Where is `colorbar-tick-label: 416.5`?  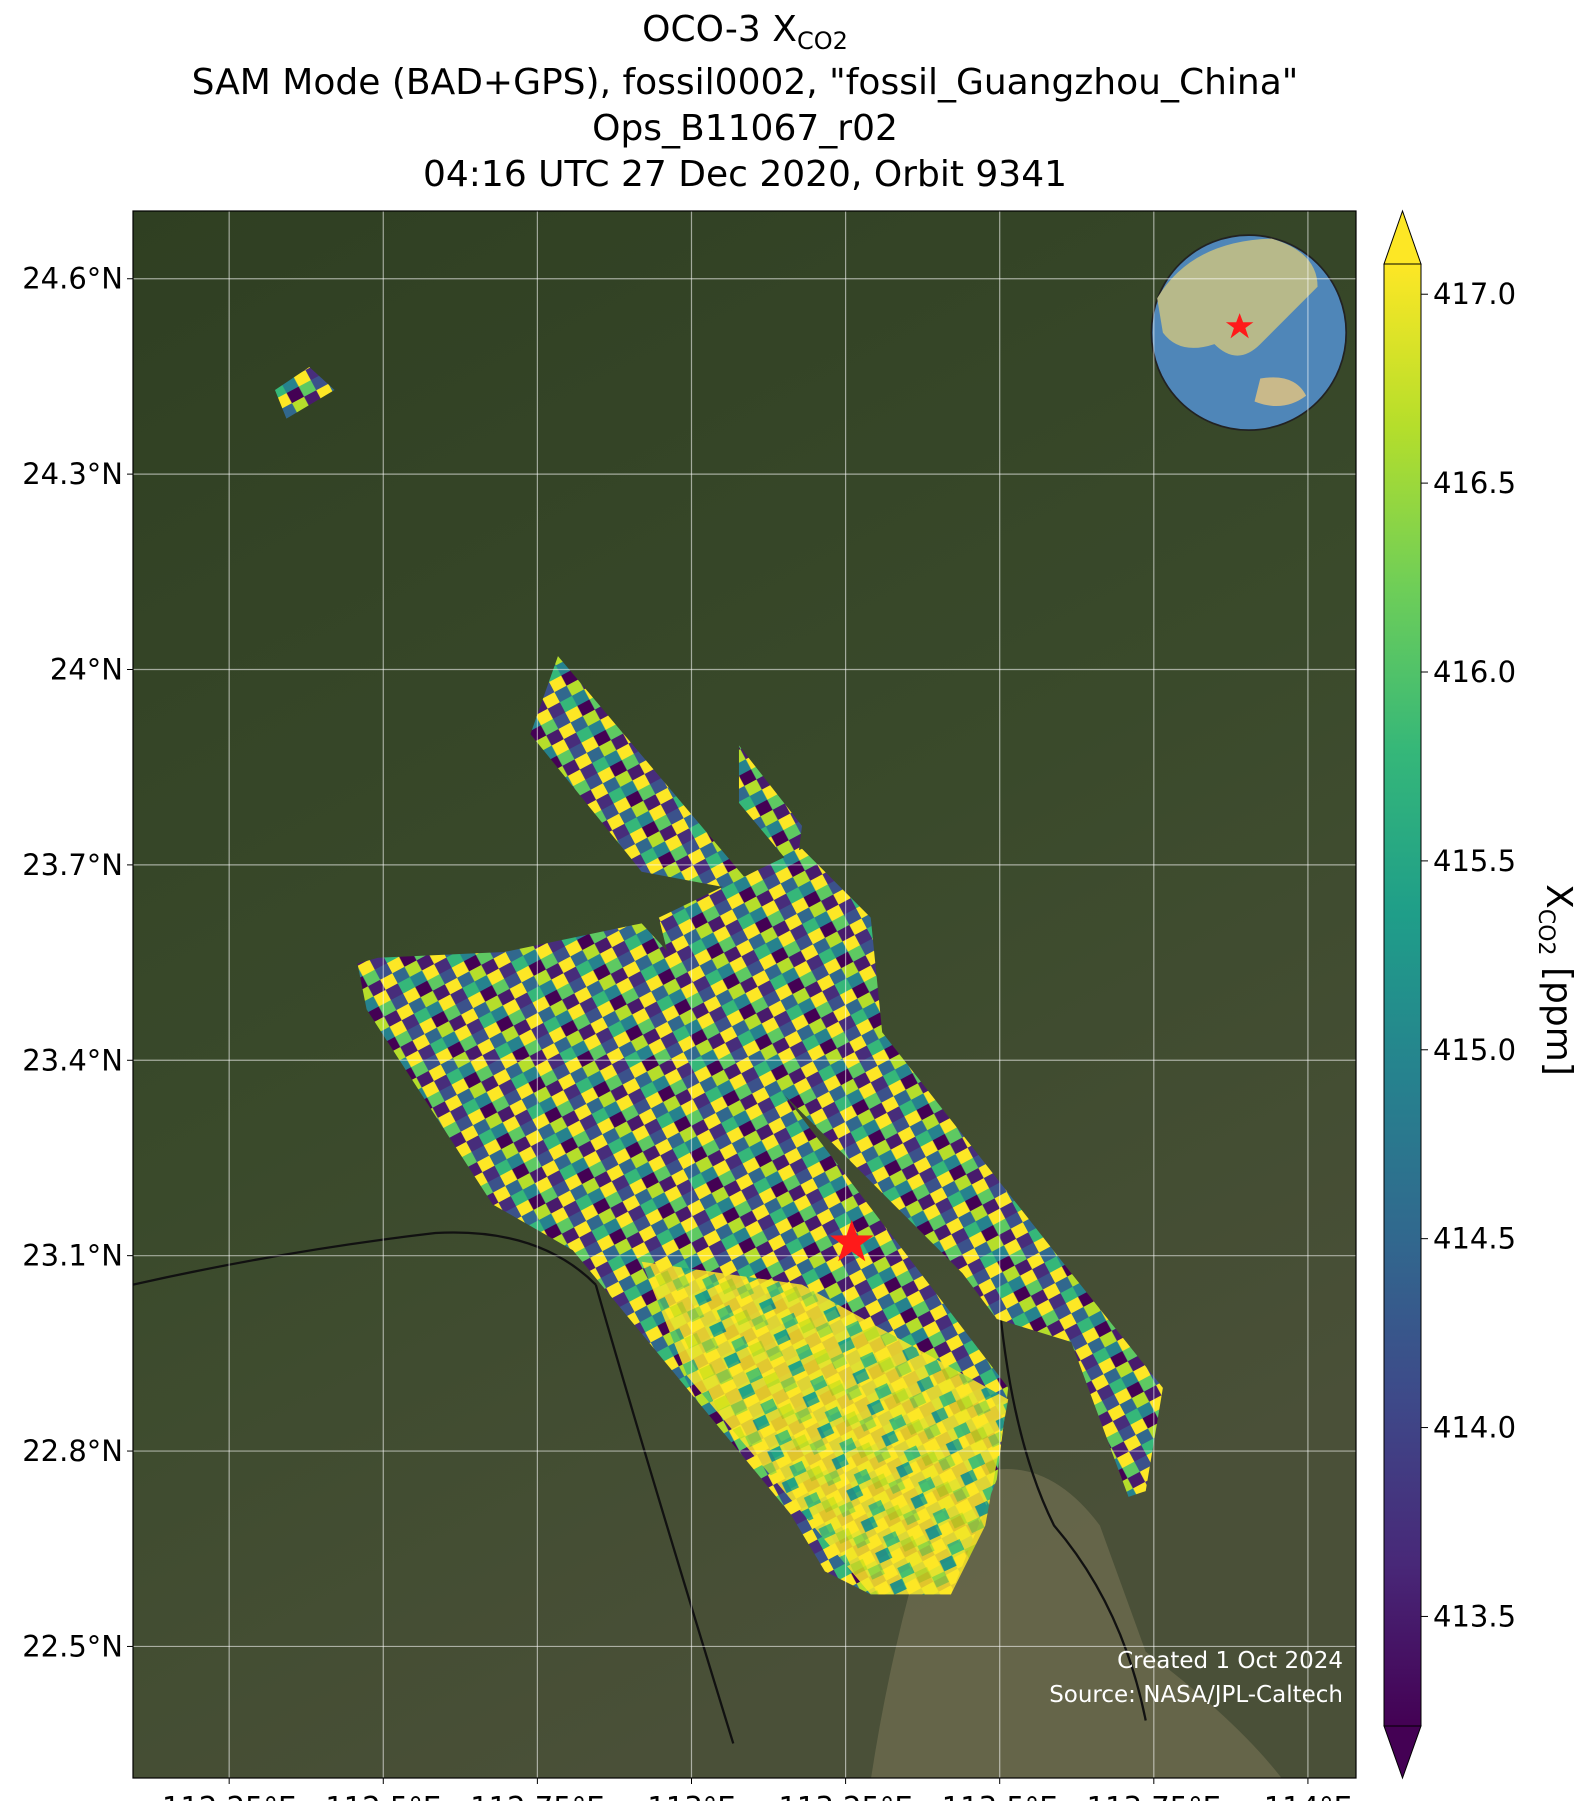 colorbar-tick-label: 416.5 is located at coordinates (1474, 483).